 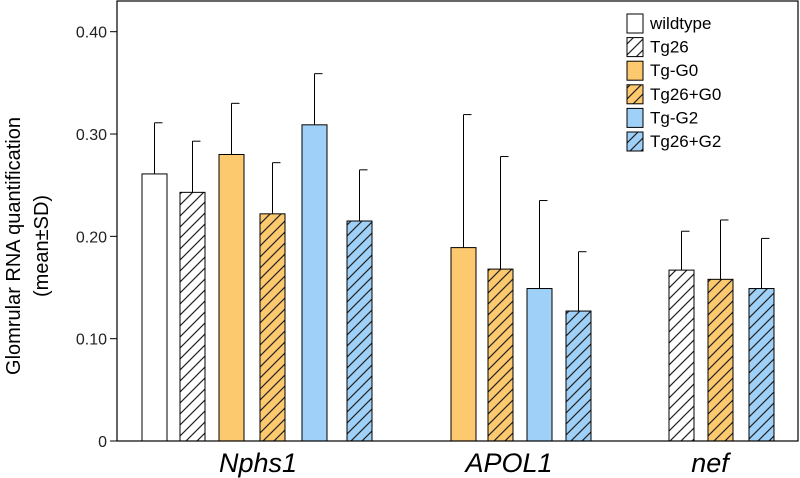 What do you see at coordinates (539, 365) in the screenshot?
I see `bar-APOL1-Tg-G2` at bounding box center [539, 365].